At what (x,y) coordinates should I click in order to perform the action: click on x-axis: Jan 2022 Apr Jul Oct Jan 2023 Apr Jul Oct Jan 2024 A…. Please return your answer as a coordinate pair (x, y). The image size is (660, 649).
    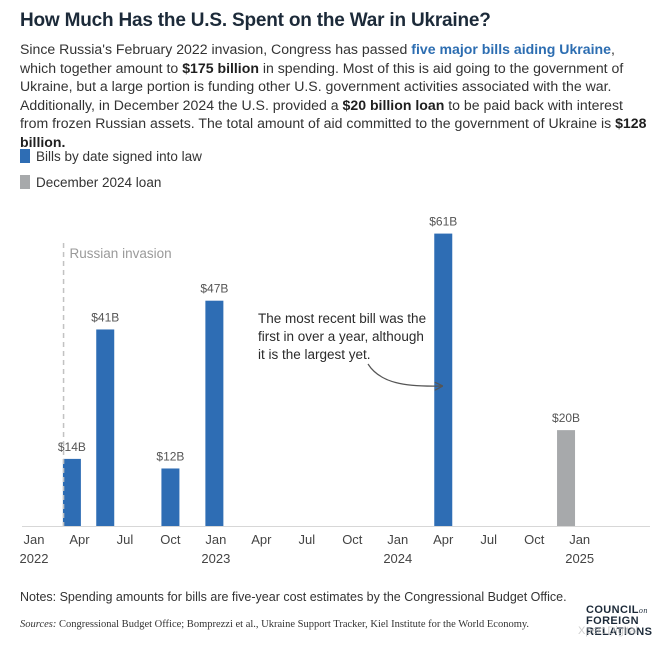
    Looking at the image, I should click on (335, 546).